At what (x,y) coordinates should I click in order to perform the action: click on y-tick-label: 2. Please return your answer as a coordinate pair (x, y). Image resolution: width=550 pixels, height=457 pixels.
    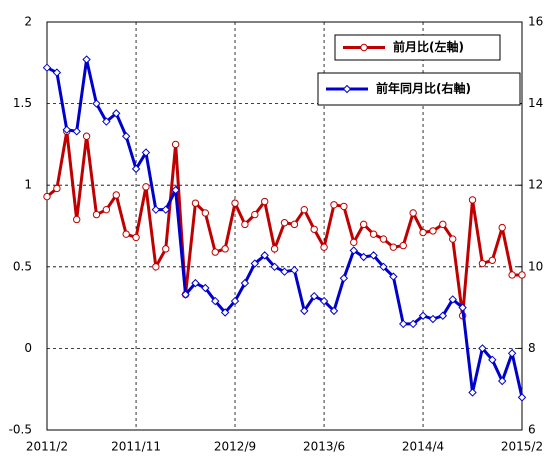
    Looking at the image, I should click on (28, 22).